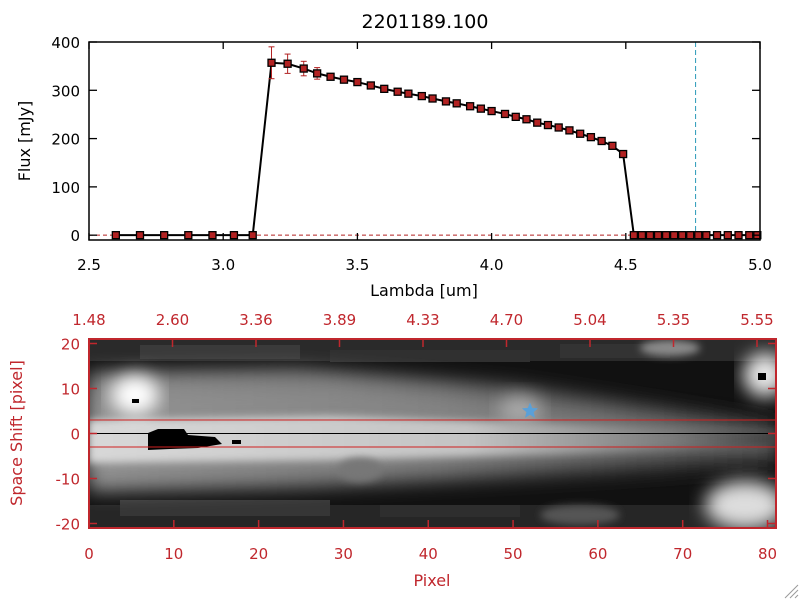 Image resolution: width=800 pixels, height=600 pixels. What do you see at coordinates (258, 554) in the screenshot?
I see `pixel-tick-label: 20` at bounding box center [258, 554].